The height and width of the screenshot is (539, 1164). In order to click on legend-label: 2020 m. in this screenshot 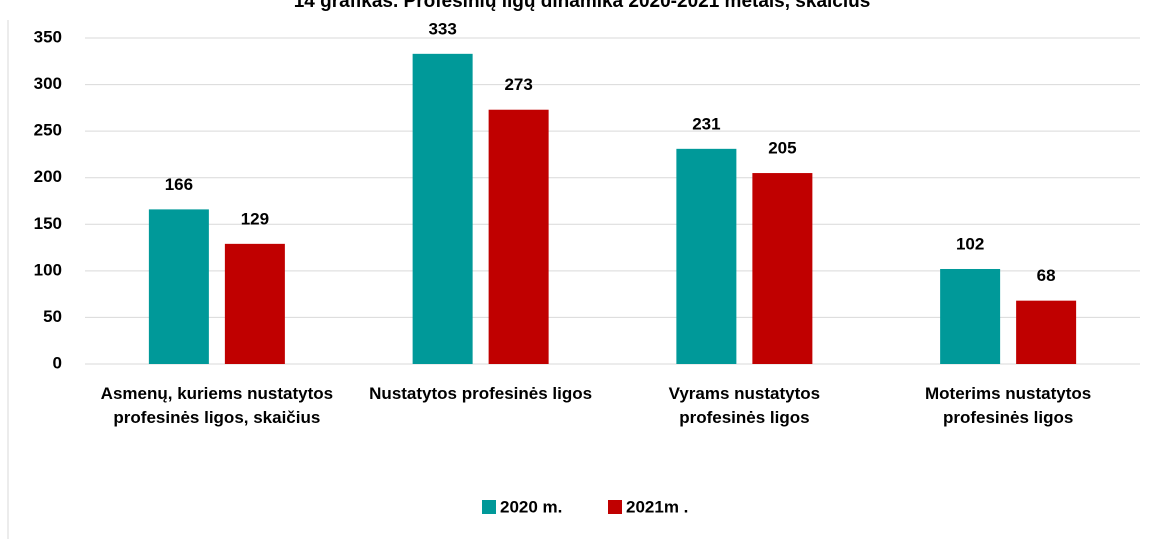, I will do `click(531, 506)`.